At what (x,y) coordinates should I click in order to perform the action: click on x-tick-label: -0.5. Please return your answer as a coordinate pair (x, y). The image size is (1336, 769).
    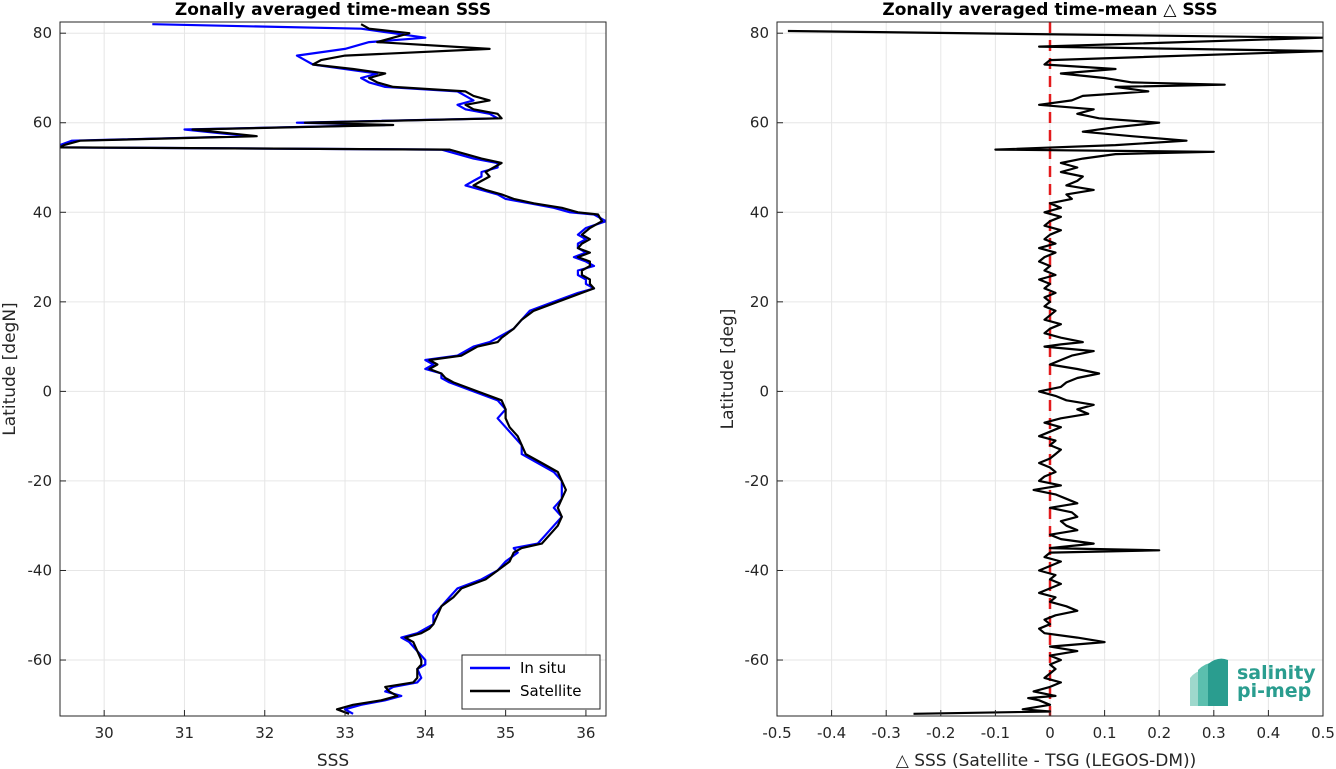
    Looking at the image, I should click on (776, 733).